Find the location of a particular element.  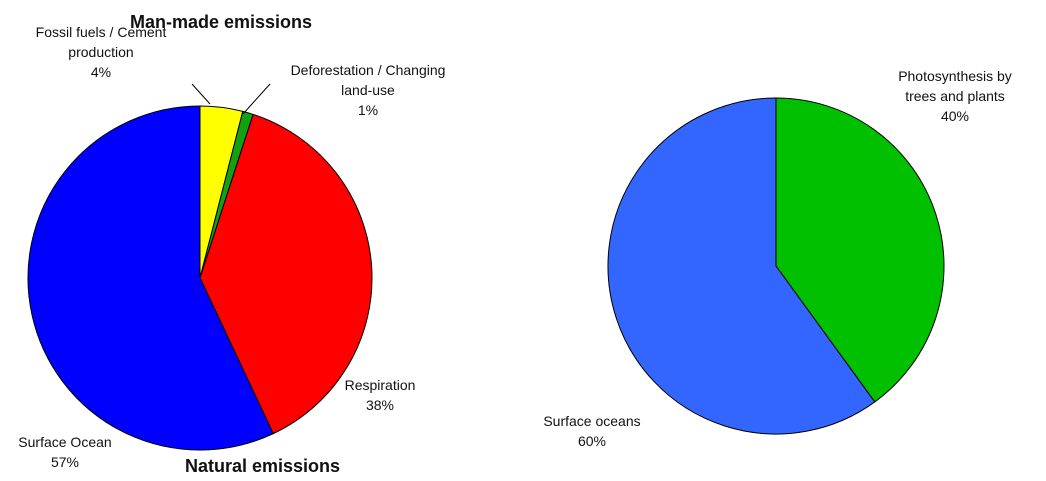

label-surface-oceans: Surface oceans 60% is located at coordinates (592, 431).